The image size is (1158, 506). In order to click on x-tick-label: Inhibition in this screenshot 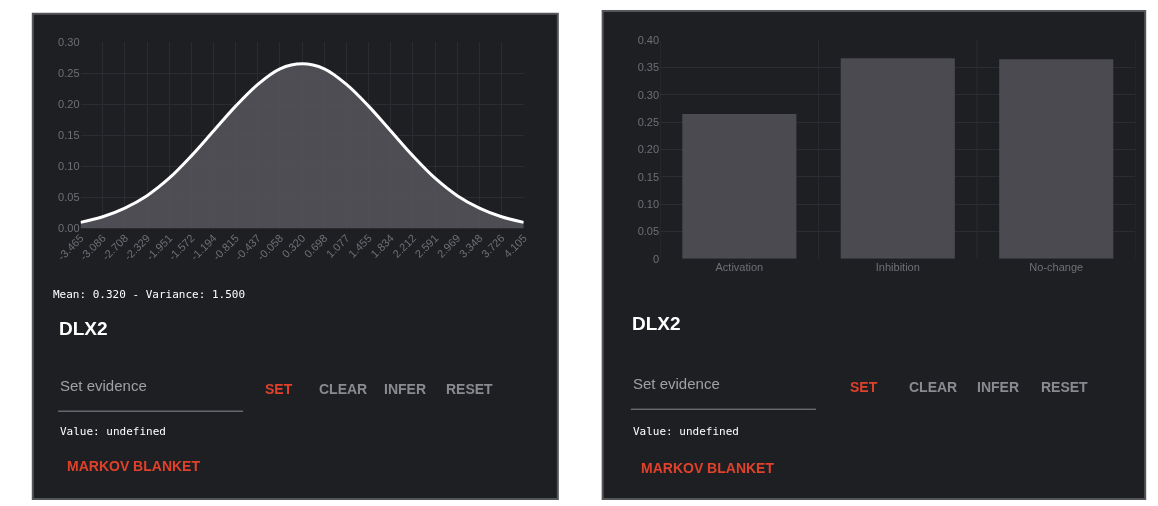, I will do `click(897, 266)`.